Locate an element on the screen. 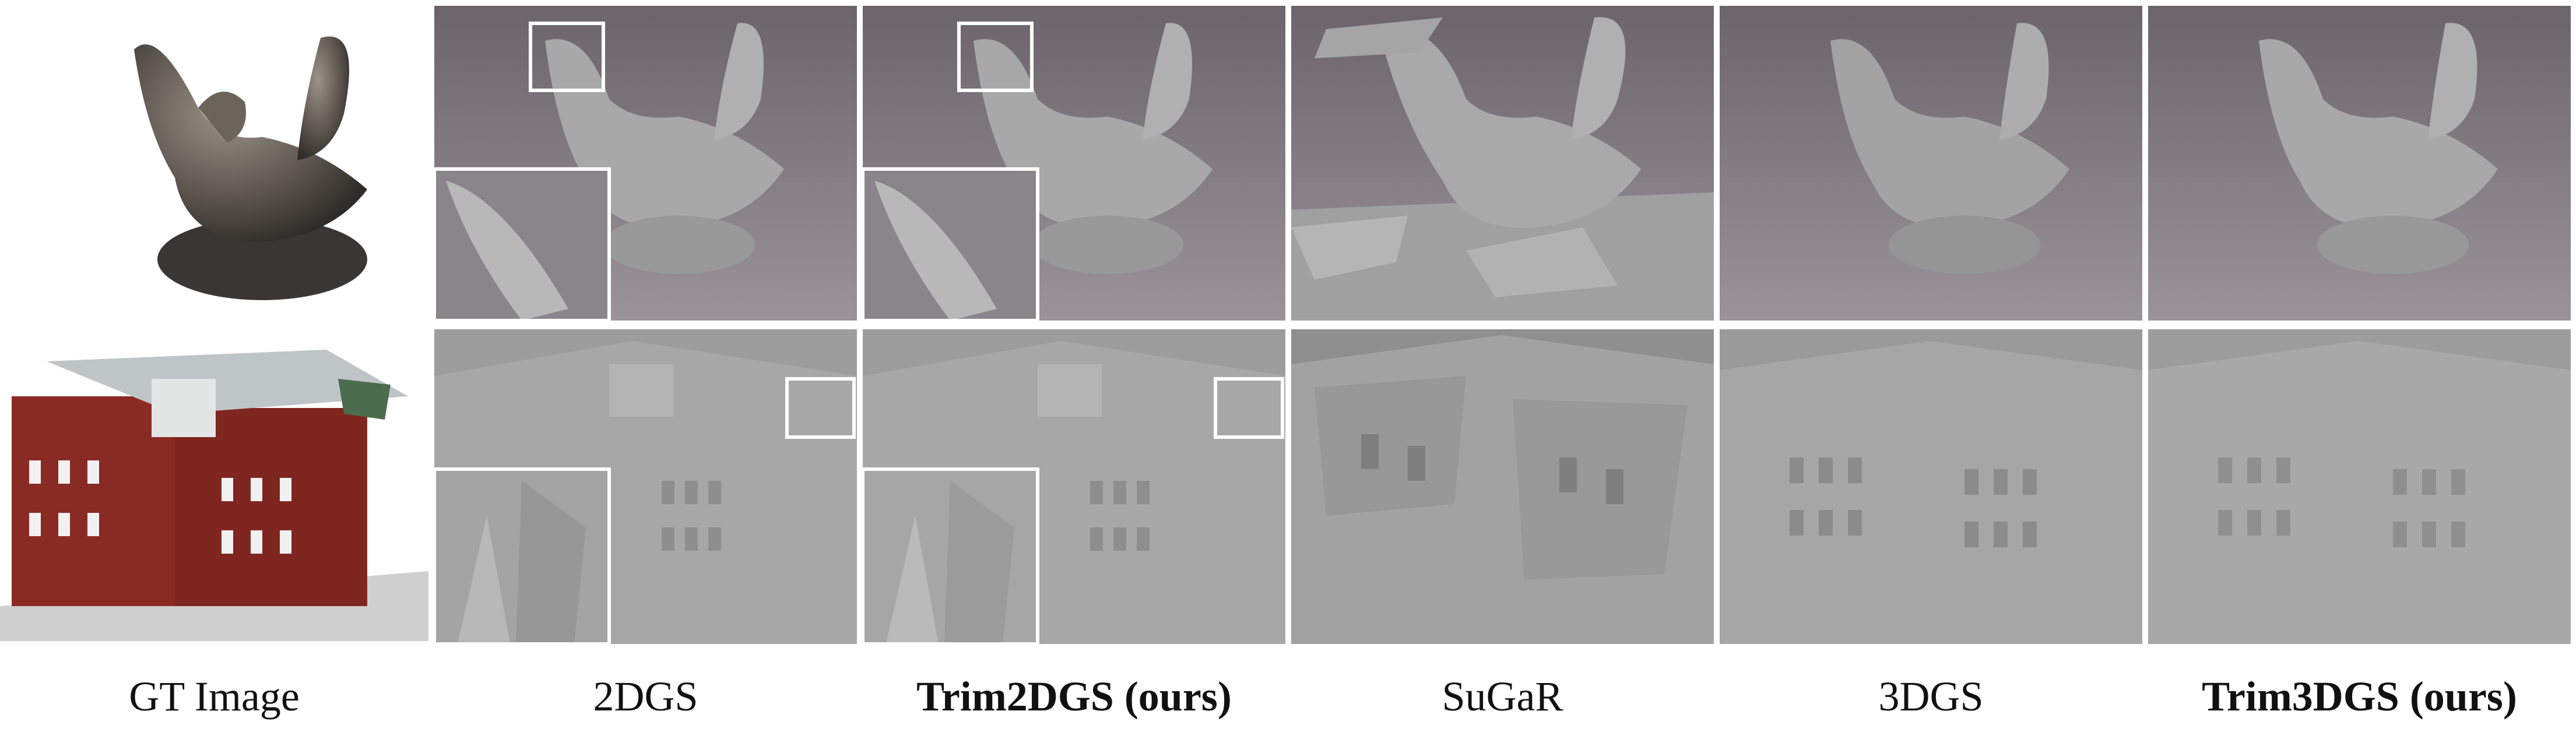  dove-mesh-trim2dgs is located at coordinates (1074, 163).